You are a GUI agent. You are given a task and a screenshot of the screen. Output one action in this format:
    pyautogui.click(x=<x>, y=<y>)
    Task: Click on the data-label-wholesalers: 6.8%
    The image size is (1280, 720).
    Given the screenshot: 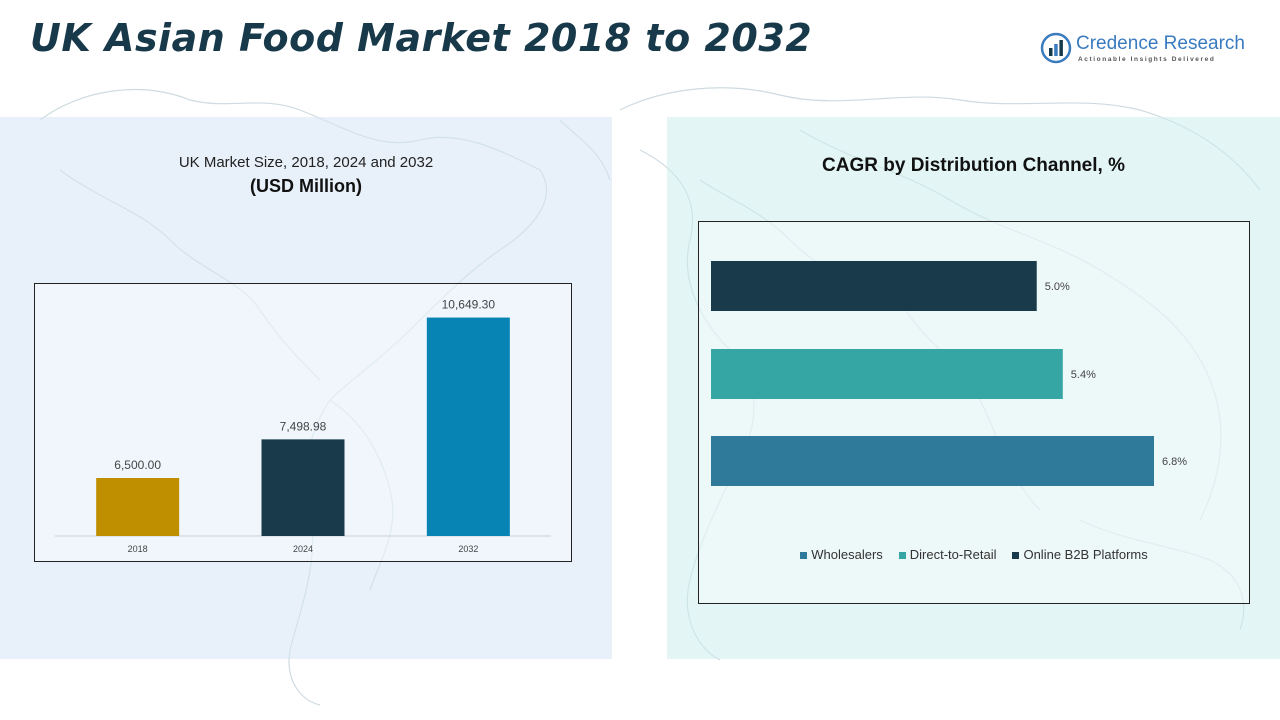 What is the action you would take?
    pyautogui.click(x=1174, y=462)
    